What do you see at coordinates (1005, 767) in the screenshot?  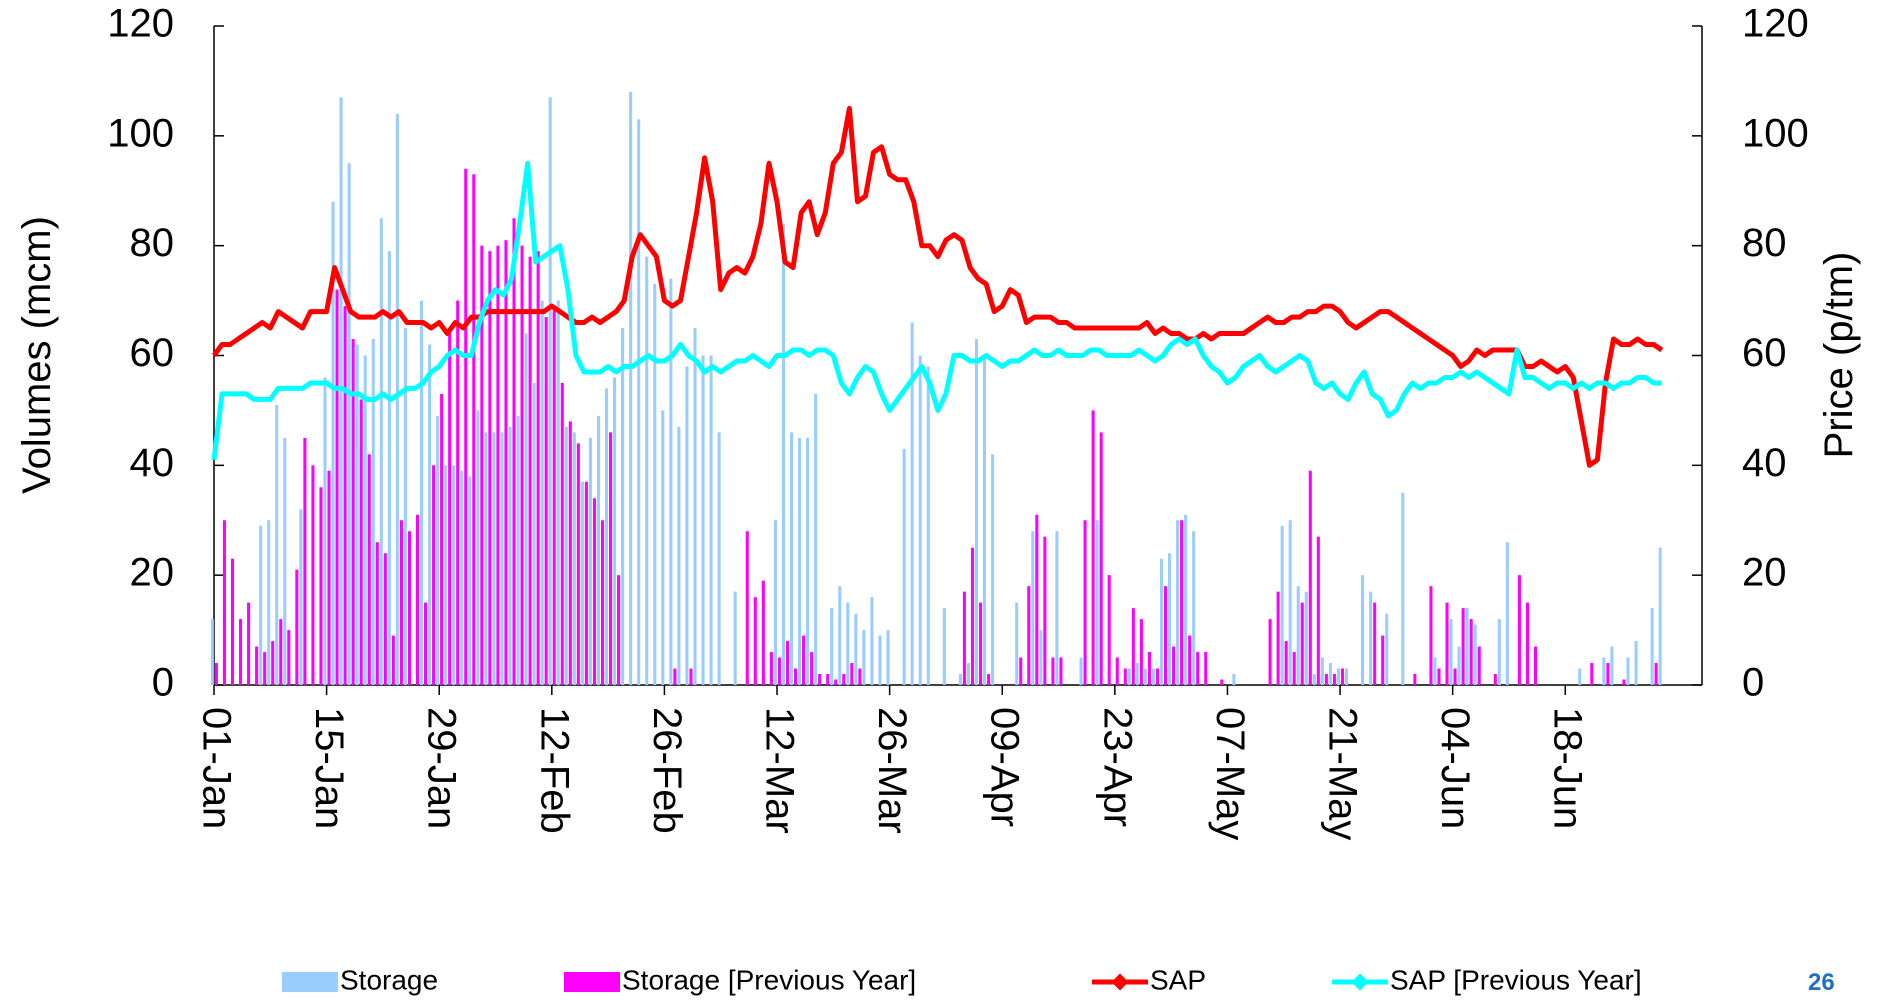 I see `x-tick-label: 09-Apr` at bounding box center [1005, 767].